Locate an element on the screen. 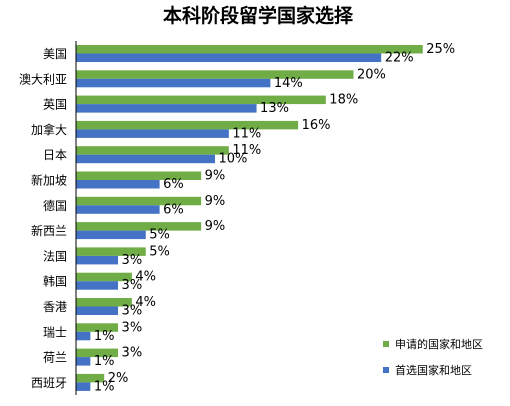 This screenshot has height=406, width=510. category-label: 瑞士 is located at coordinates (55, 332).